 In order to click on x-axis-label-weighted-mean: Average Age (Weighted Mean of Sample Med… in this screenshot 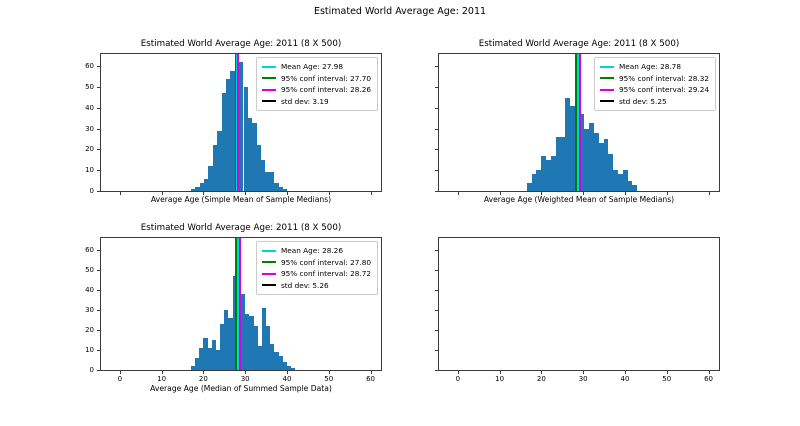, I will do `click(579, 199)`.